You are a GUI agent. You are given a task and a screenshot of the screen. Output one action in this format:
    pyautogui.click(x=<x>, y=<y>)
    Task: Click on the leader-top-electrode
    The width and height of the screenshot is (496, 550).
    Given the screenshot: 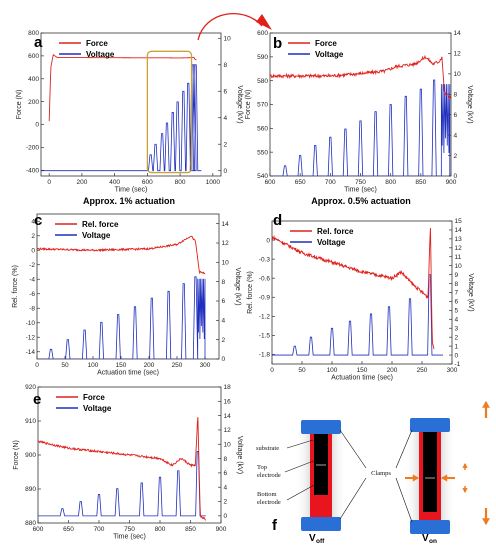 What is the action you would take?
    pyautogui.click(x=300, y=466)
    